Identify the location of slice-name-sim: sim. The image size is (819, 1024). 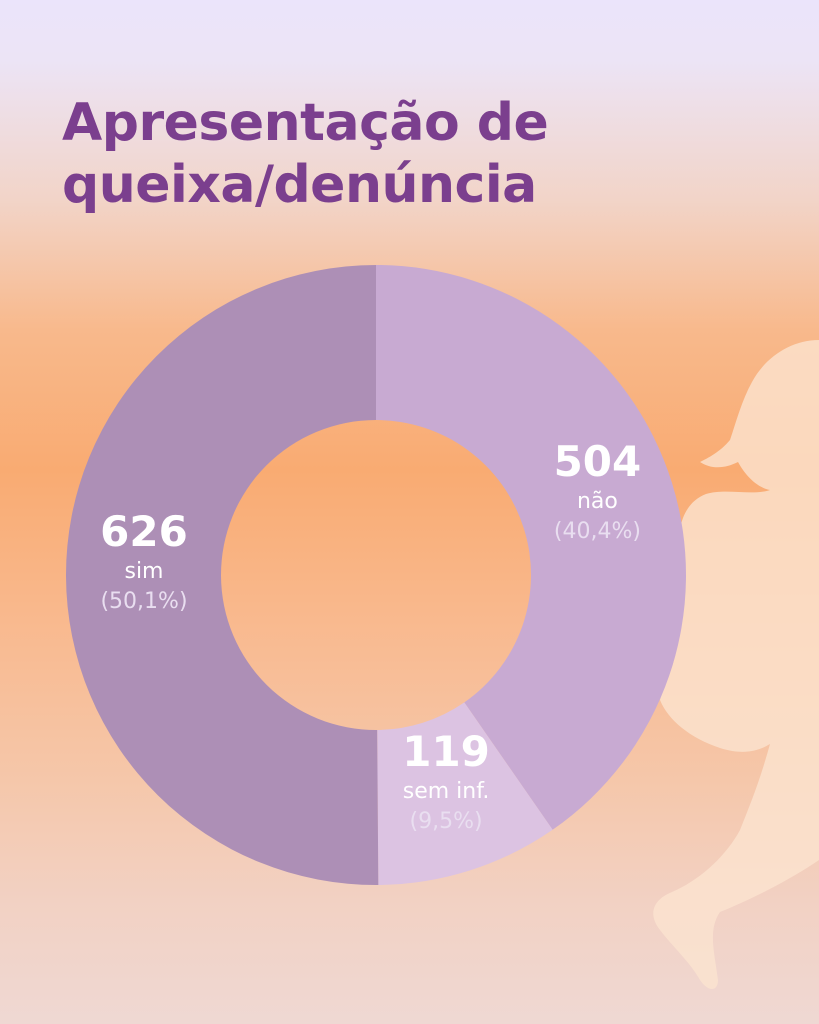
(143, 571).